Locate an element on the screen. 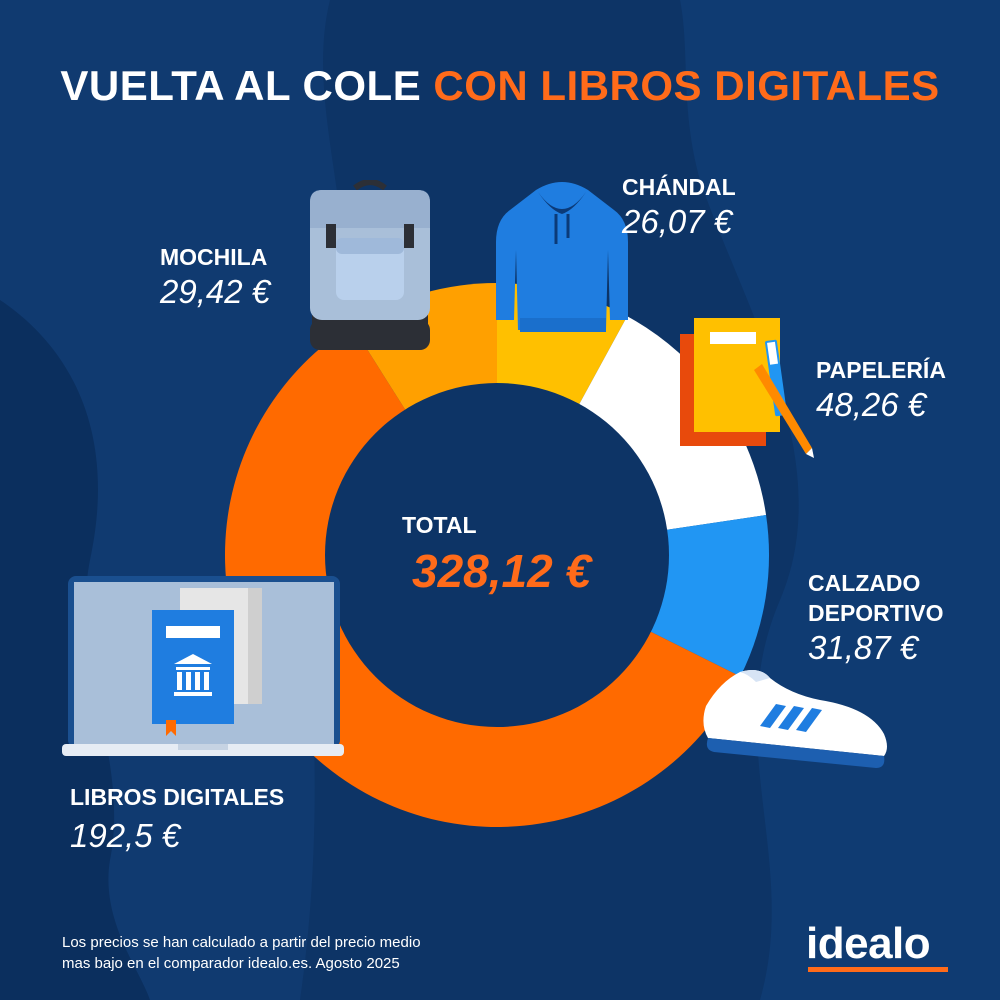 This screenshot has height=1000, width=1000. label-calzado: CALZADO DEPORTIVO 31,87 € is located at coordinates (875, 618).